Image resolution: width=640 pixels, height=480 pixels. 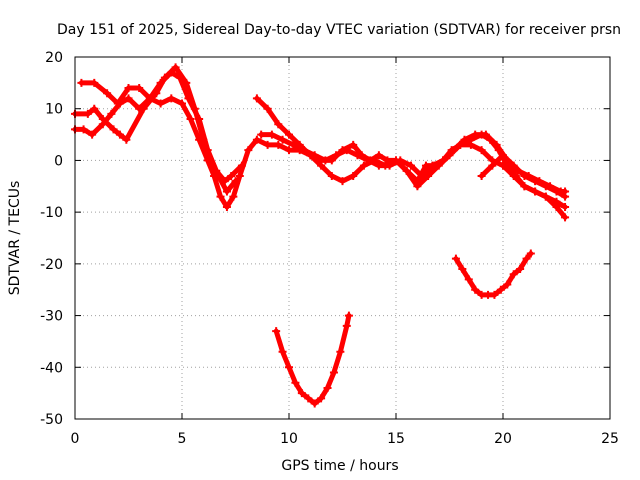 What do you see at coordinates (58, 161) in the screenshot?
I see `y-tick-label: 0` at bounding box center [58, 161].